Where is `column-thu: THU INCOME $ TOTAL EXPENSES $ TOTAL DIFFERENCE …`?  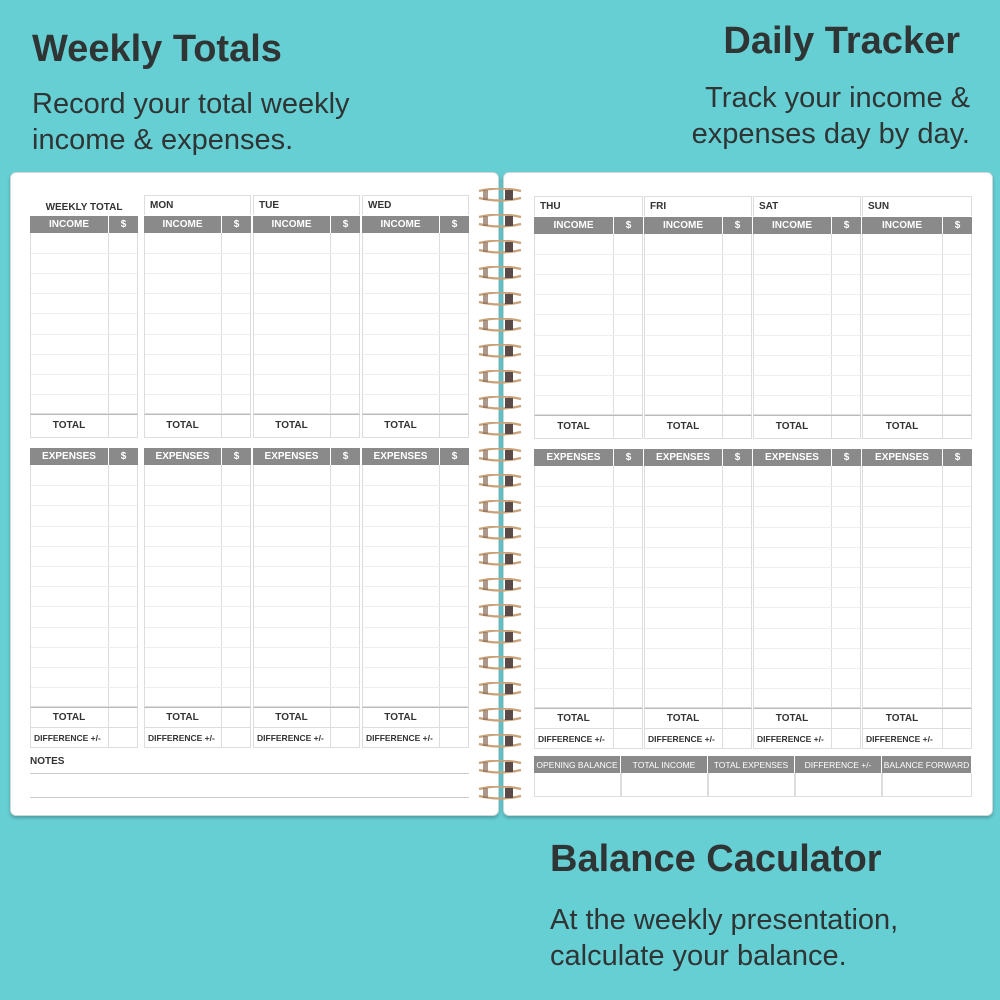
column-thu: THU INCOME $ TOTAL EXPENSES $ TOTAL DIFFERENCE … is located at coordinates (588, 473).